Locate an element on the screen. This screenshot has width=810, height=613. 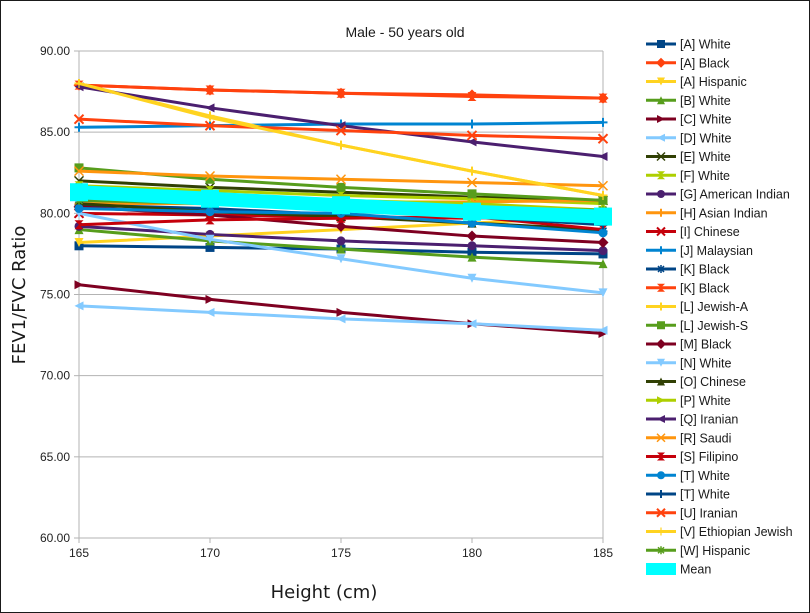
legend-label: [N] White is located at coordinates (705, 363).